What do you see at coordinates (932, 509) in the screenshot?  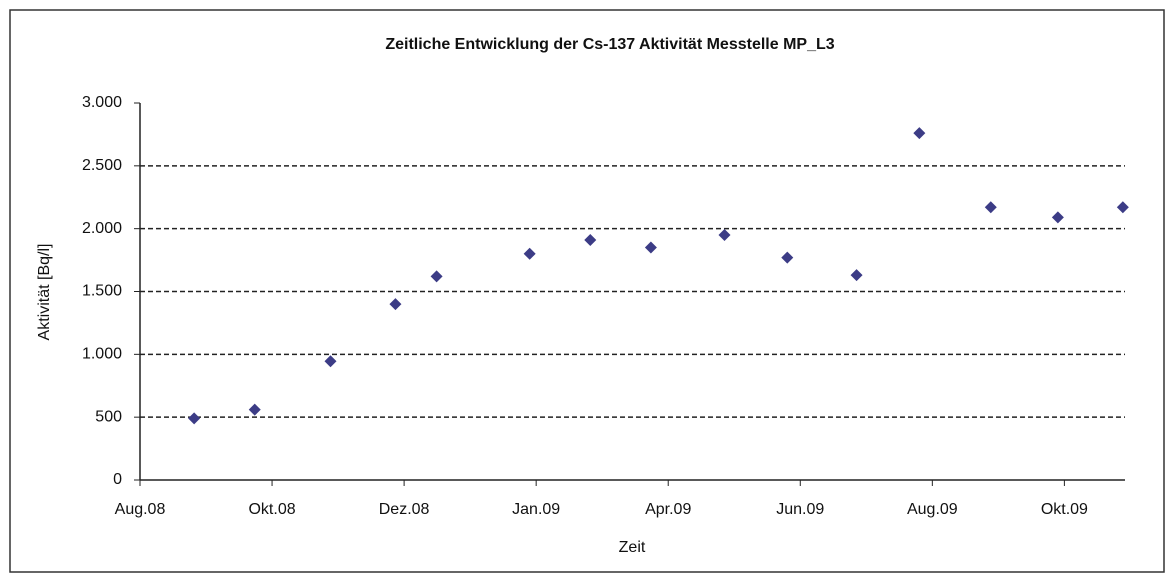 I see `x-tick-label: Aug.09` at bounding box center [932, 509].